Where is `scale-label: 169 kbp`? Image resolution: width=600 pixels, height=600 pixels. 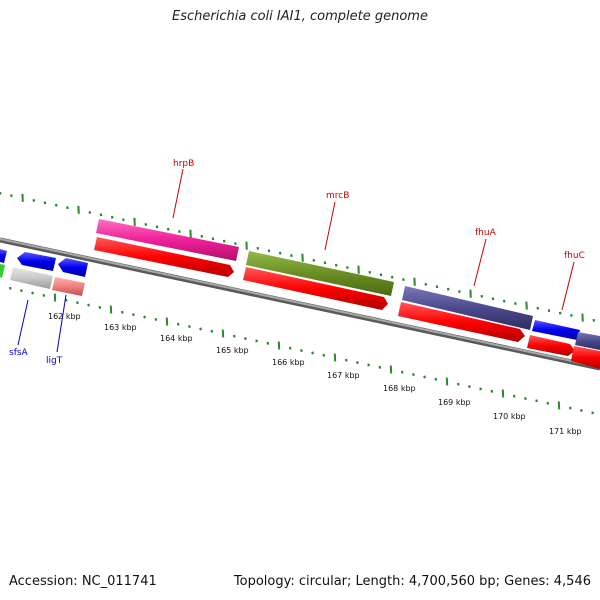 scale-label: 169 kbp is located at coordinates (454, 402).